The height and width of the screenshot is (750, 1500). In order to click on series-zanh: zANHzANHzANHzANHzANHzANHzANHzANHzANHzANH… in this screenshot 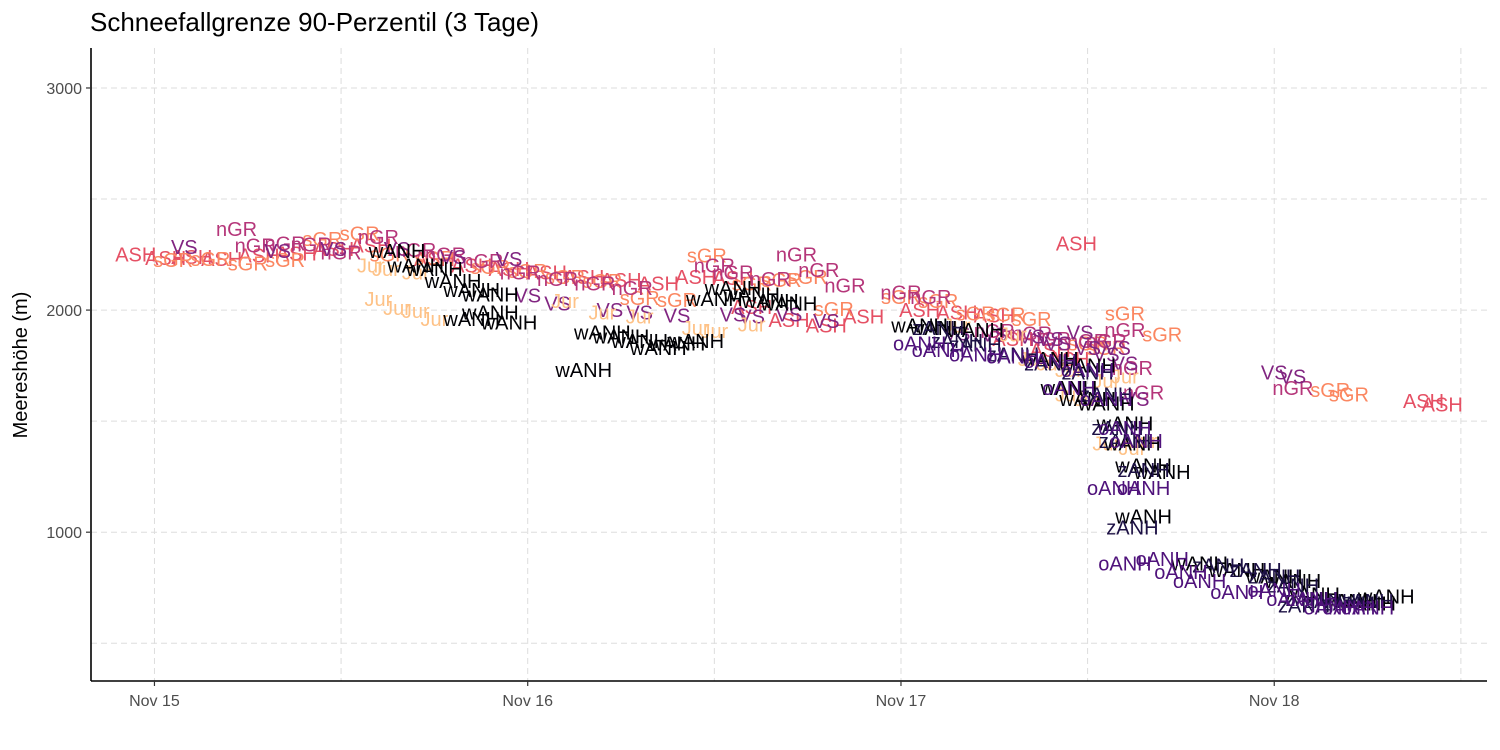, I will do `click(1152, 468)`.